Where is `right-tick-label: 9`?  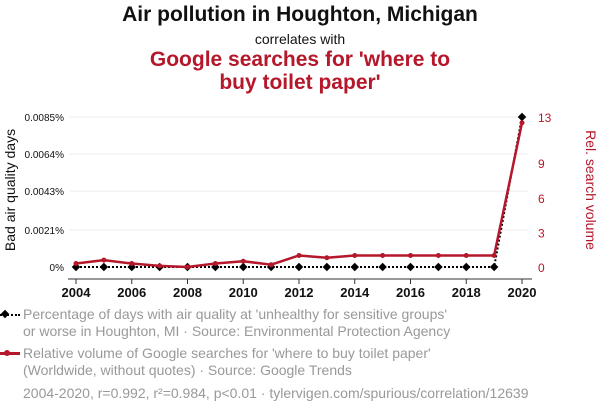
right-tick-label: 9 is located at coordinates (541, 164).